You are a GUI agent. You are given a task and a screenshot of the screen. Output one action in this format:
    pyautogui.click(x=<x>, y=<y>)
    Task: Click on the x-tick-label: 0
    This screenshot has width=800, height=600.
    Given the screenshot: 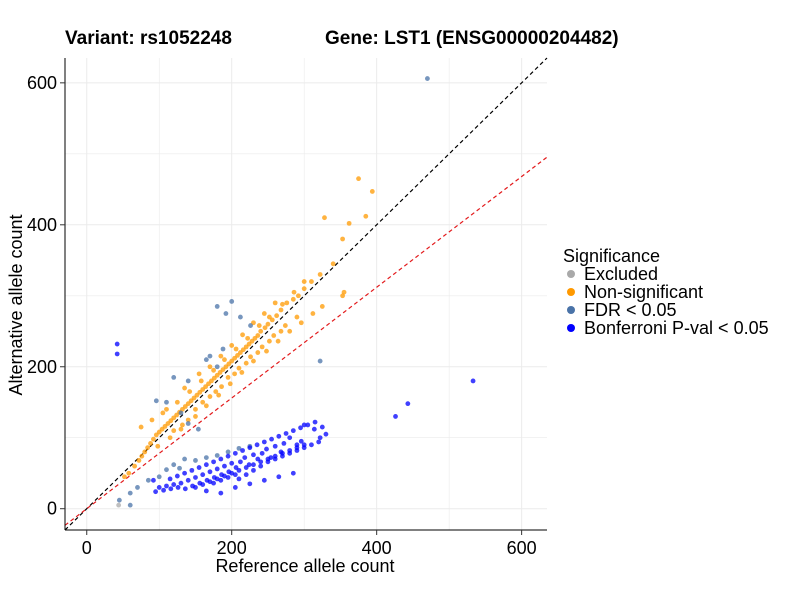 What is the action you would take?
    pyautogui.click(x=87, y=548)
    